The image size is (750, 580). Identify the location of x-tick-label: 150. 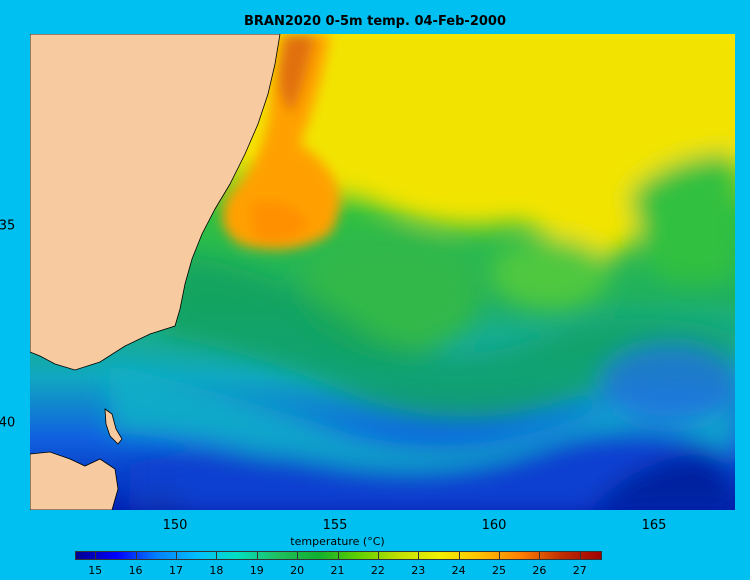
(175, 525).